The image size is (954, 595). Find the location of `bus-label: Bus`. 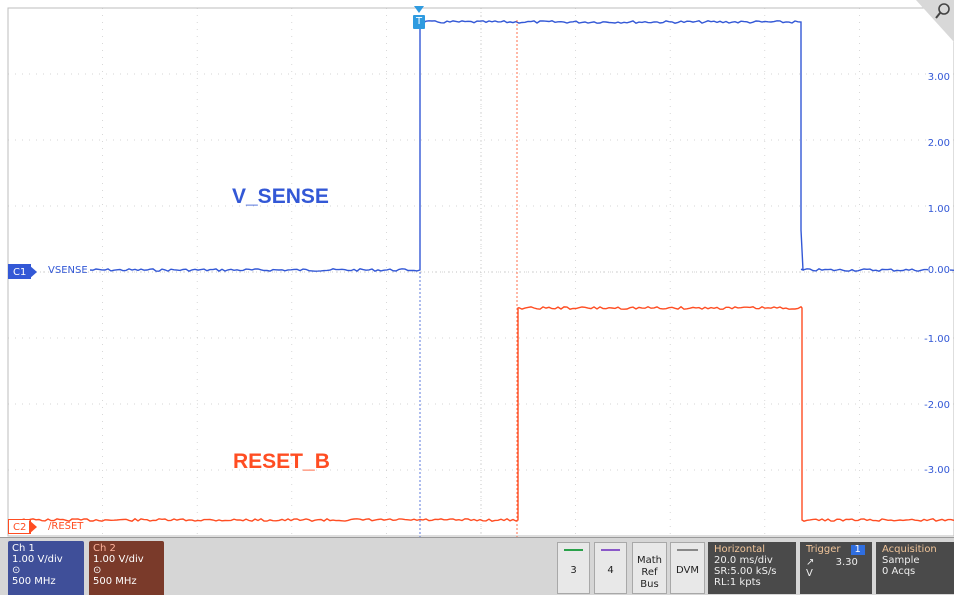

bus-label: Bus is located at coordinates (649, 584).